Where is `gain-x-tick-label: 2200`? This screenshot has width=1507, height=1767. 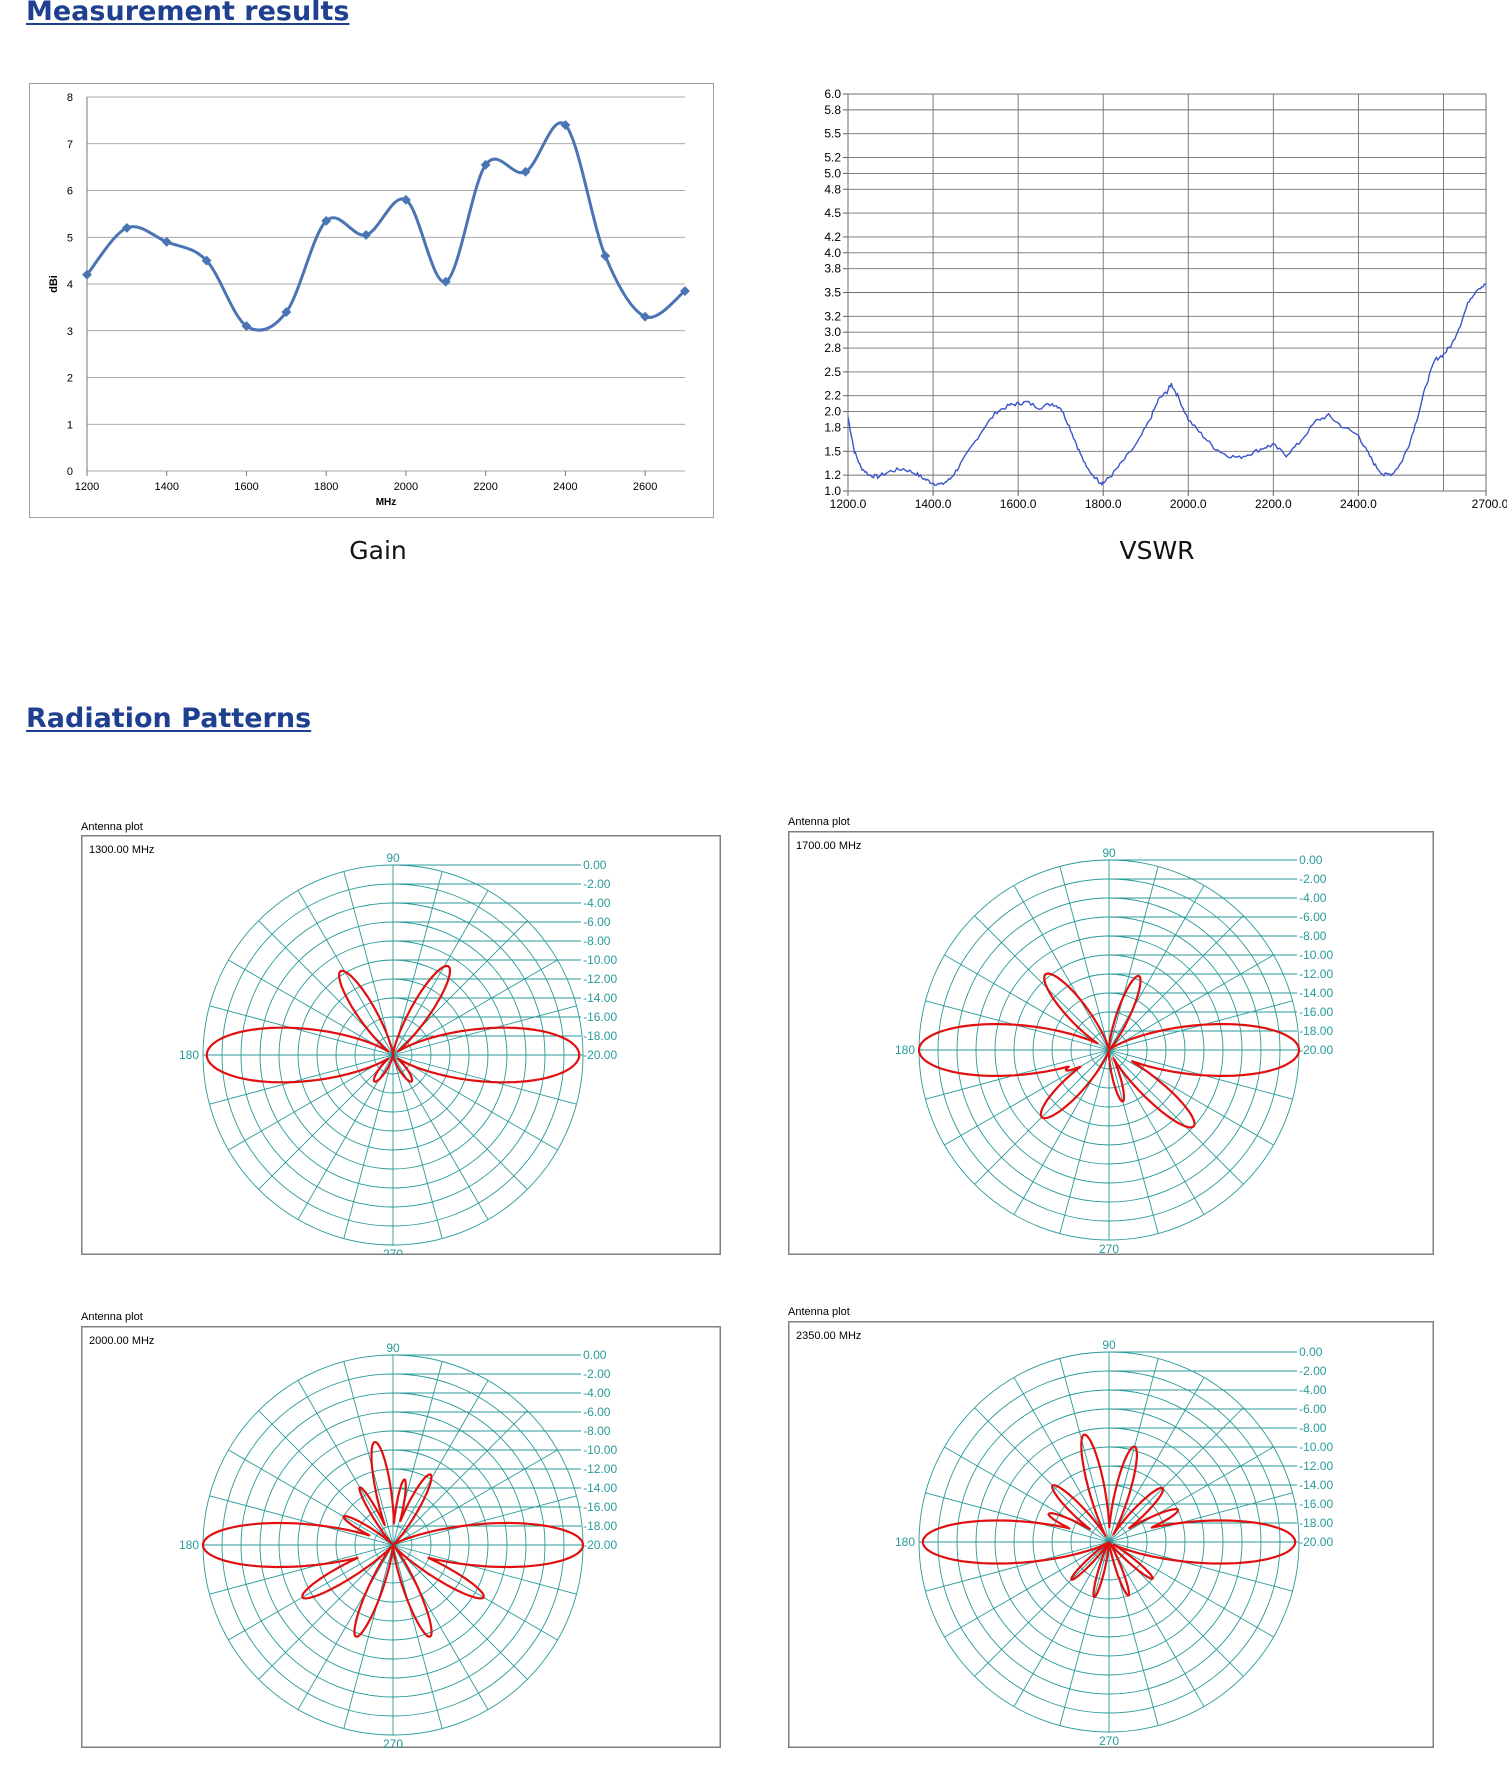
gain-x-tick-label: 2200 is located at coordinates (485, 487).